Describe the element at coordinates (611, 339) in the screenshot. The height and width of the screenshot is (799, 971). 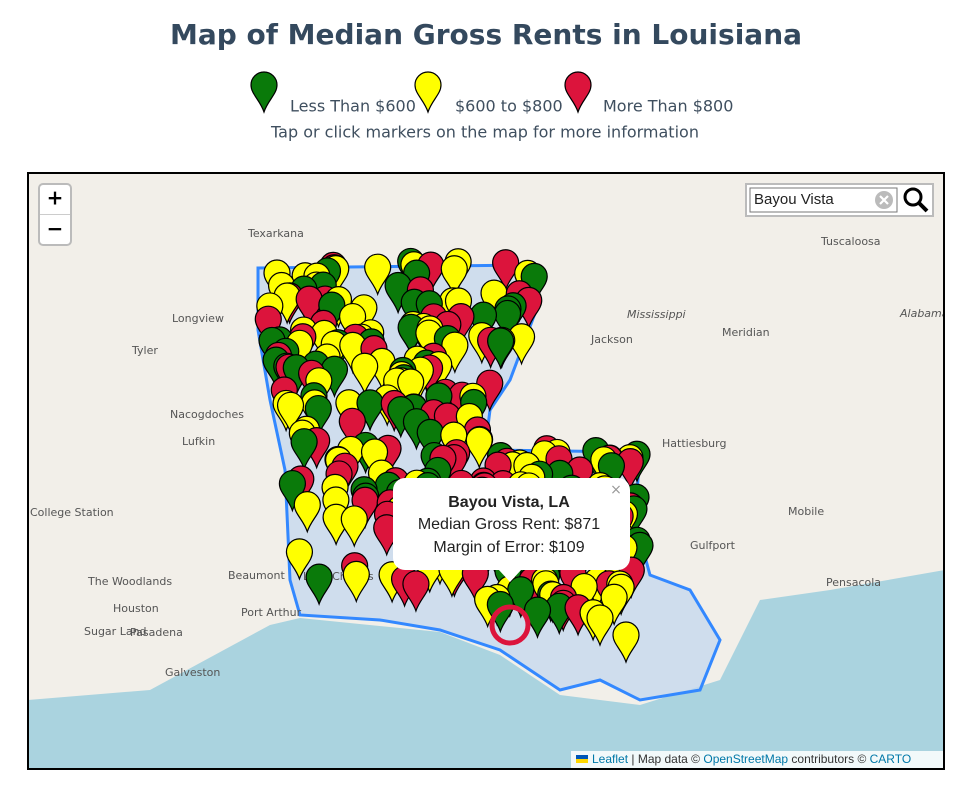
I see `map-label: Jackson` at that location.